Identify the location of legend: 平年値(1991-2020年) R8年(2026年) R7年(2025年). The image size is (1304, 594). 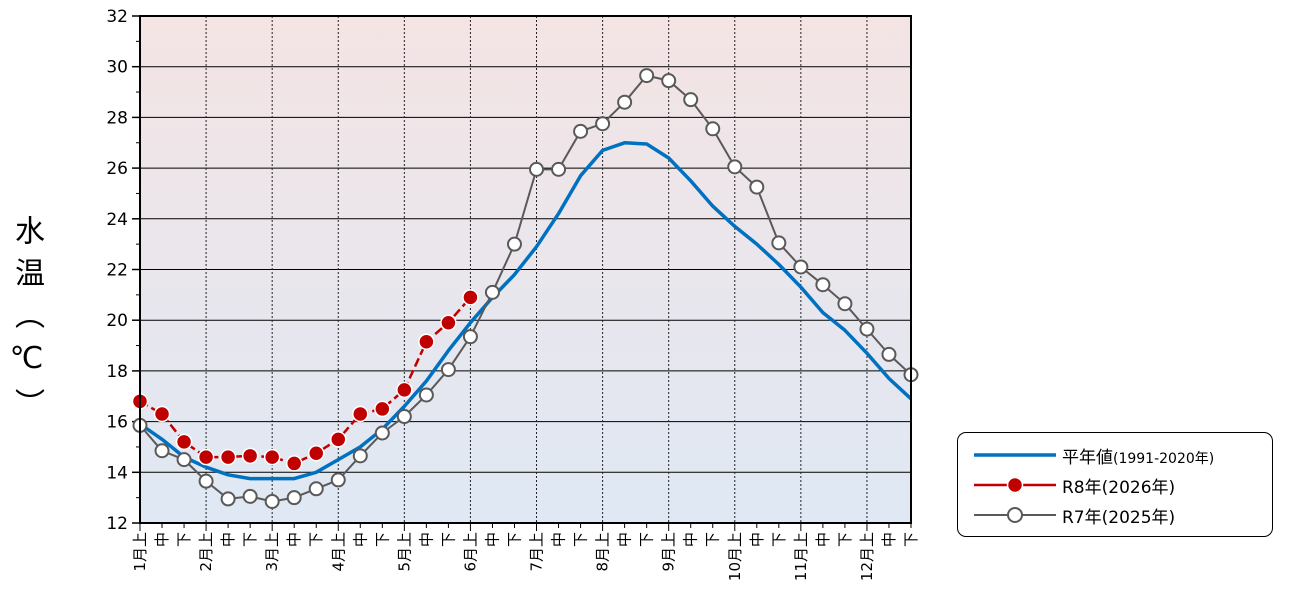
(1115, 484).